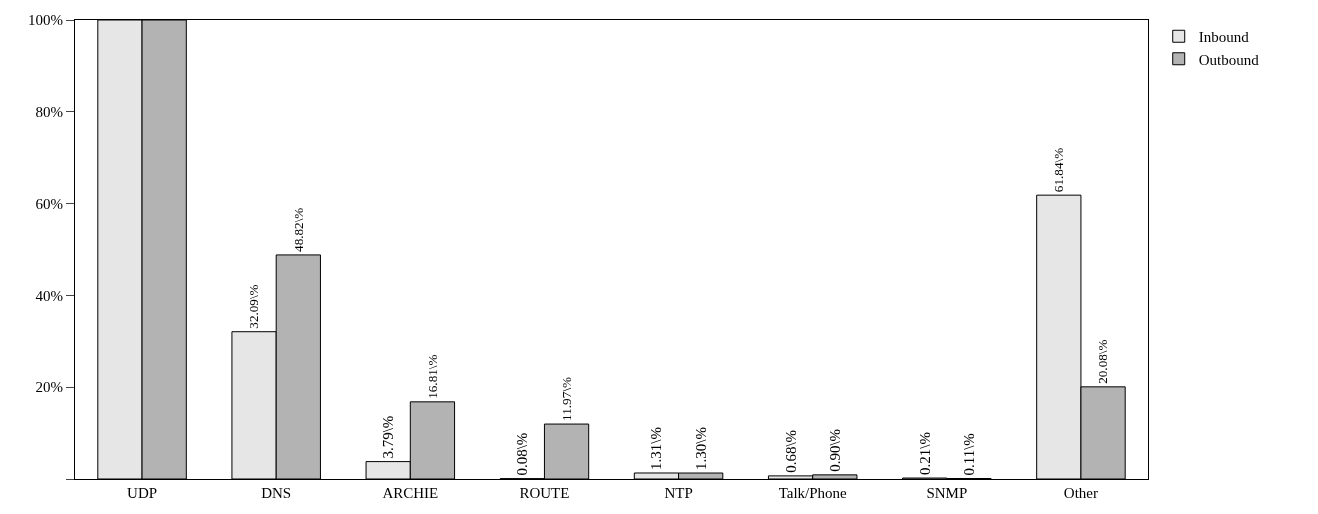  What do you see at coordinates (298, 229) in the screenshot?
I see `data-label: 48.82\%` at bounding box center [298, 229].